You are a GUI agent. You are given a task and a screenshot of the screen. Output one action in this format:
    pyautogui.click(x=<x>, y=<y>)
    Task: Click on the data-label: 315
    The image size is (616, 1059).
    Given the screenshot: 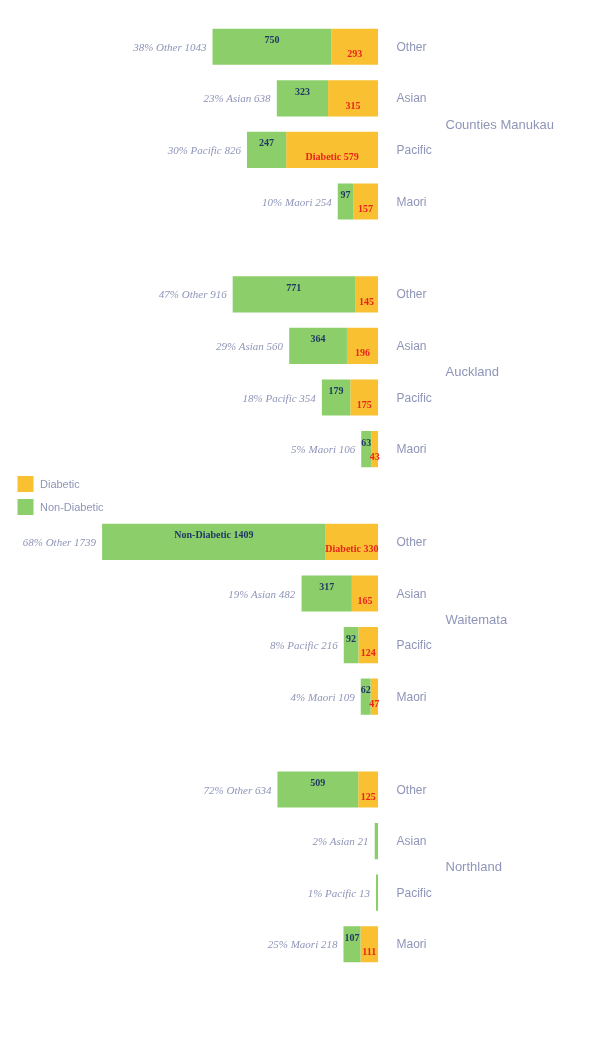 What is the action you would take?
    pyautogui.click(x=353, y=105)
    